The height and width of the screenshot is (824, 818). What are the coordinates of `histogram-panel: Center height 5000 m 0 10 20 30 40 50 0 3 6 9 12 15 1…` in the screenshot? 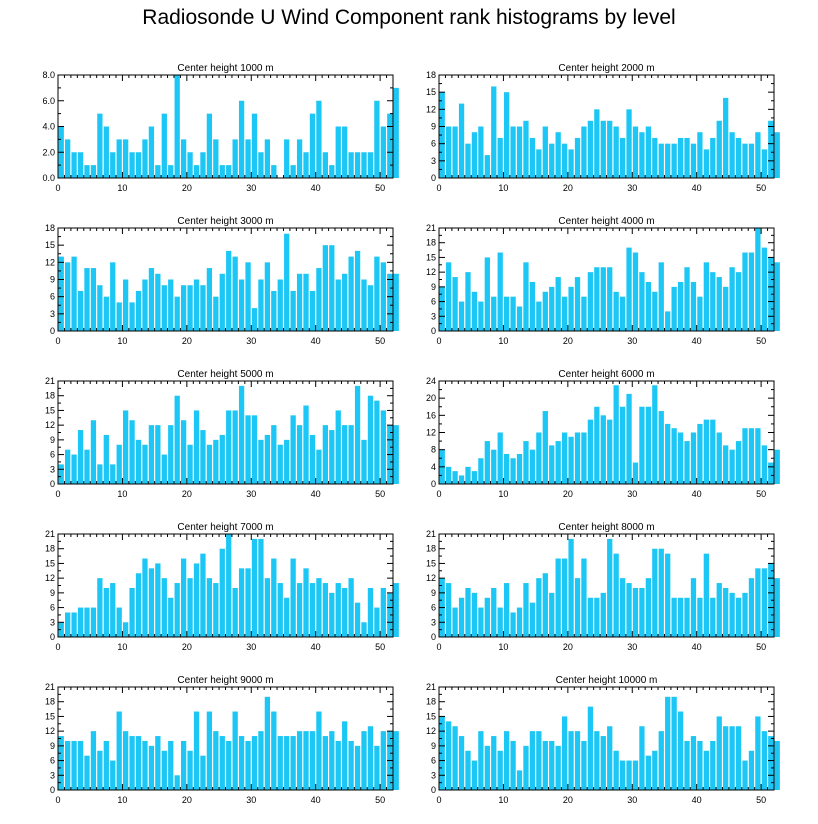 It's located at (222, 434).